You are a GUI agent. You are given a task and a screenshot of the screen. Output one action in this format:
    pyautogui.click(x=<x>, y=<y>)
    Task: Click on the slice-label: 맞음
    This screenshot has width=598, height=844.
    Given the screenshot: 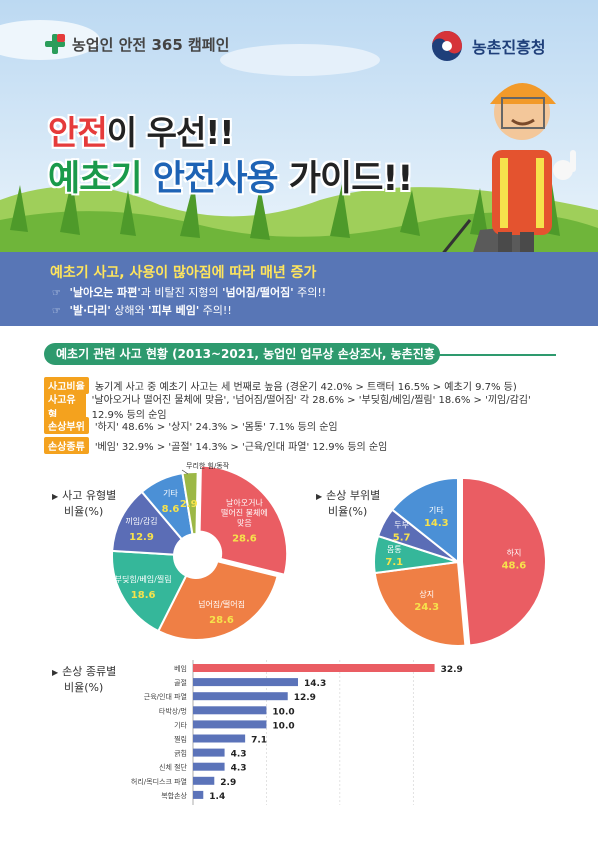 What is the action you would take?
    pyautogui.click(x=244, y=522)
    